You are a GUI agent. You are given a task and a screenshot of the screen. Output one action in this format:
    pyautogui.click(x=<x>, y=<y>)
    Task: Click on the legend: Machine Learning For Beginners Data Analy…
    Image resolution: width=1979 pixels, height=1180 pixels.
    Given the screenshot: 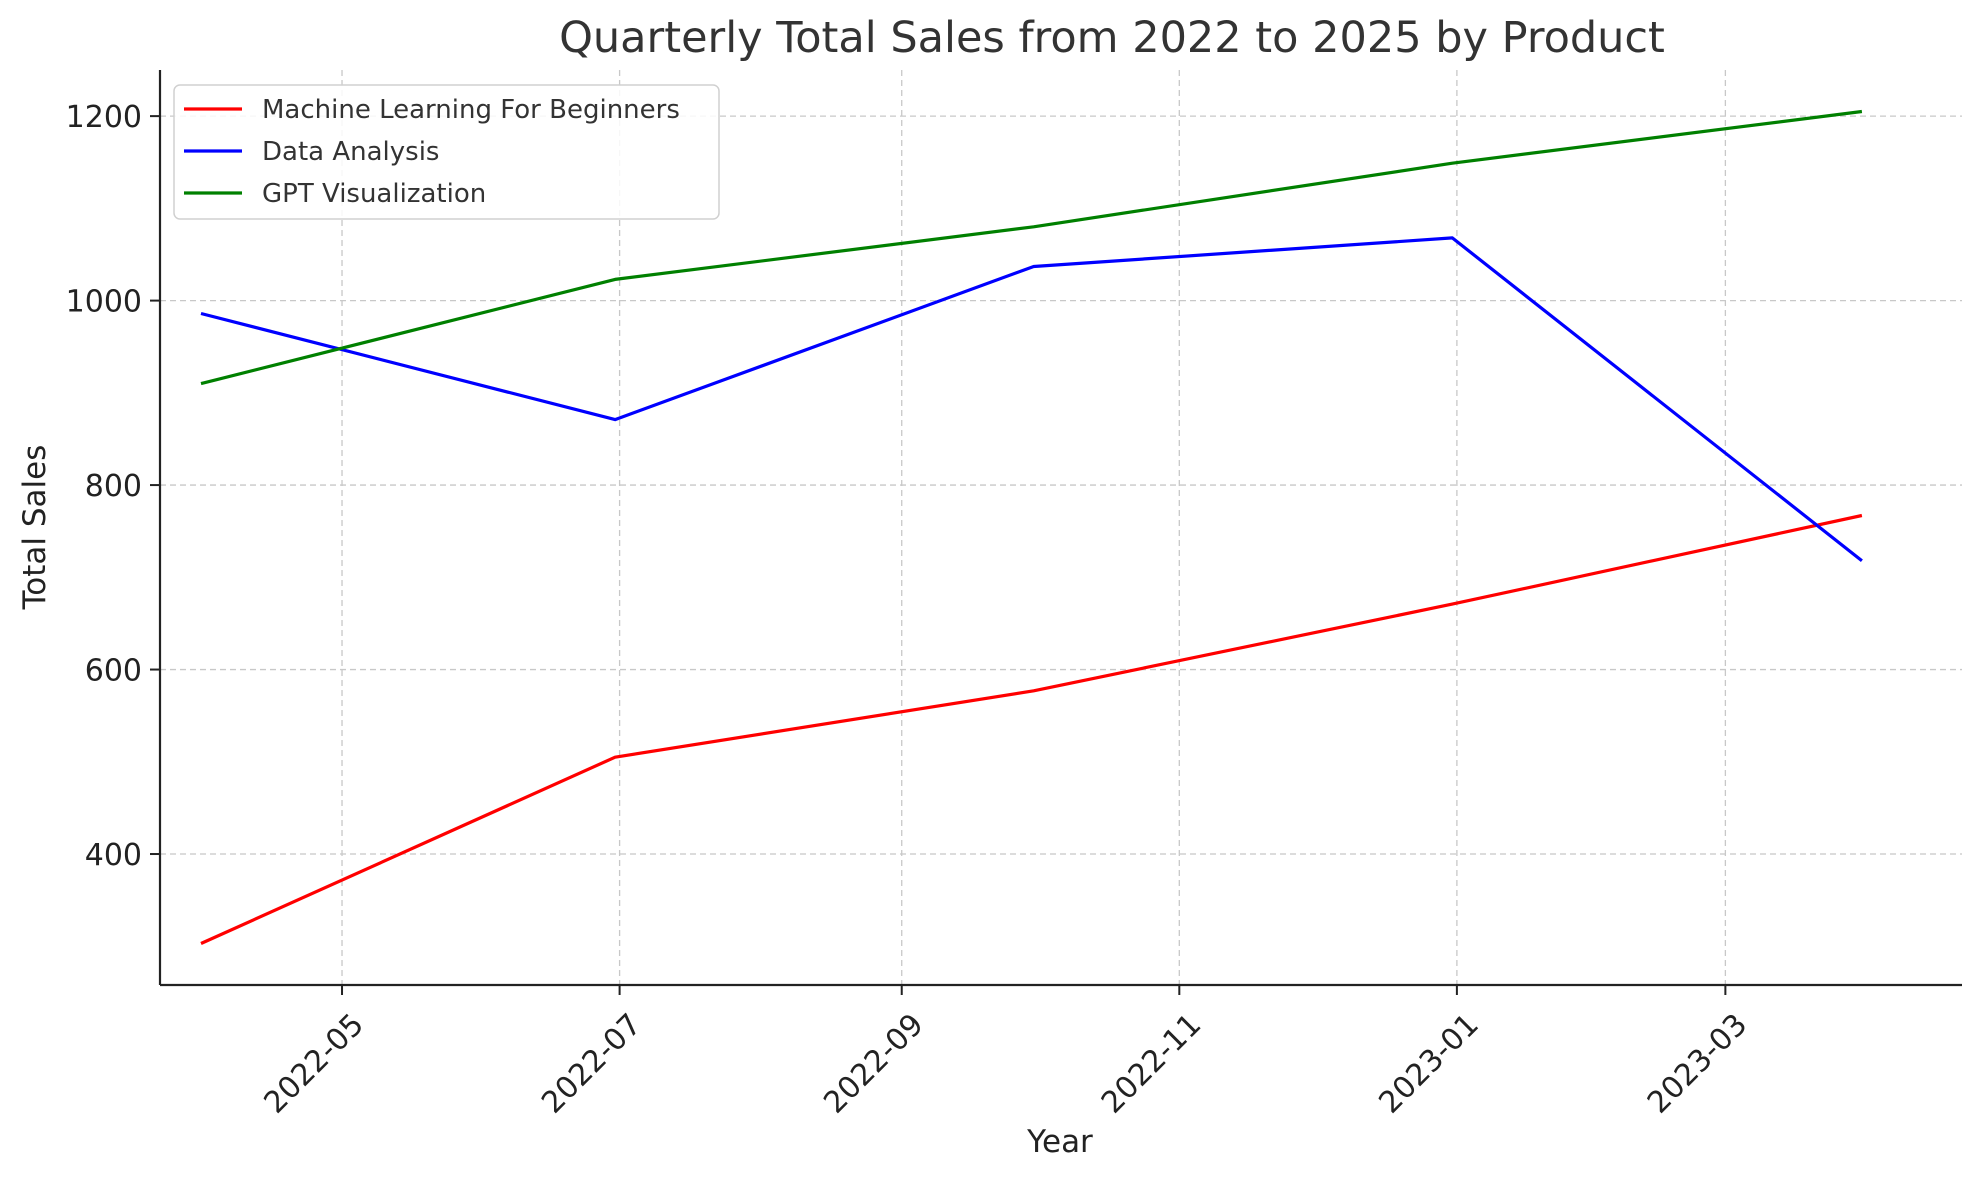 What is the action you would take?
    pyautogui.click(x=446, y=152)
    